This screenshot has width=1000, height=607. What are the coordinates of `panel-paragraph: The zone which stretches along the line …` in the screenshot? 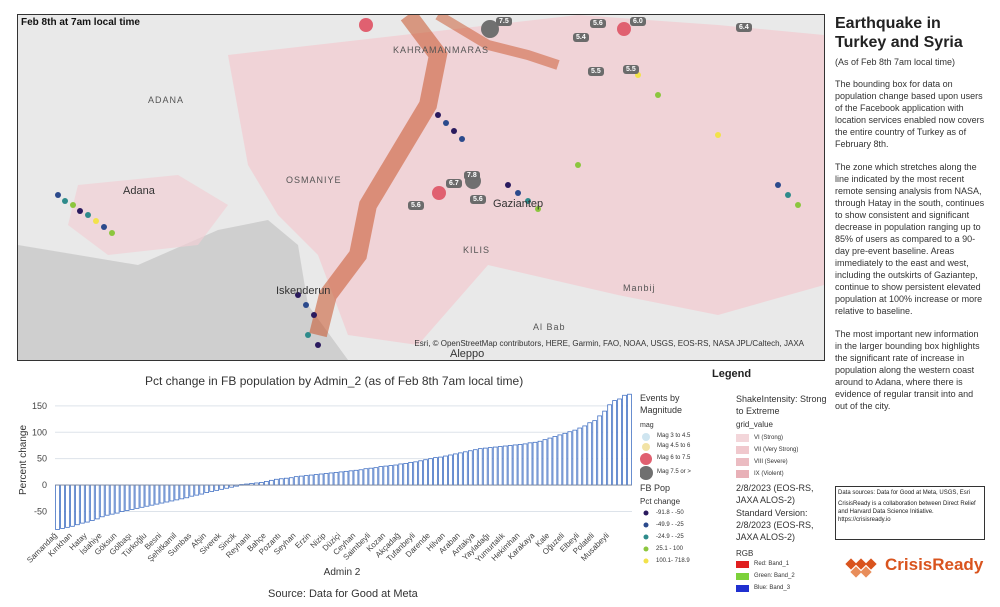 It's located at (910, 239).